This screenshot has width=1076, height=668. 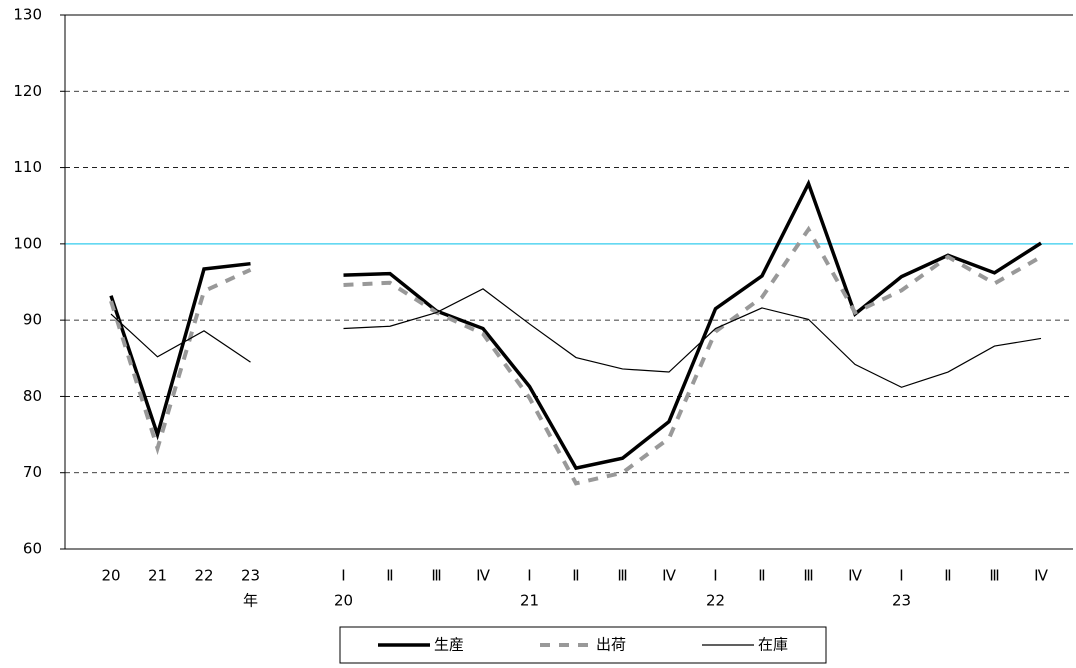 What do you see at coordinates (32, 396) in the screenshot?
I see `y-tick-label: 80` at bounding box center [32, 396].